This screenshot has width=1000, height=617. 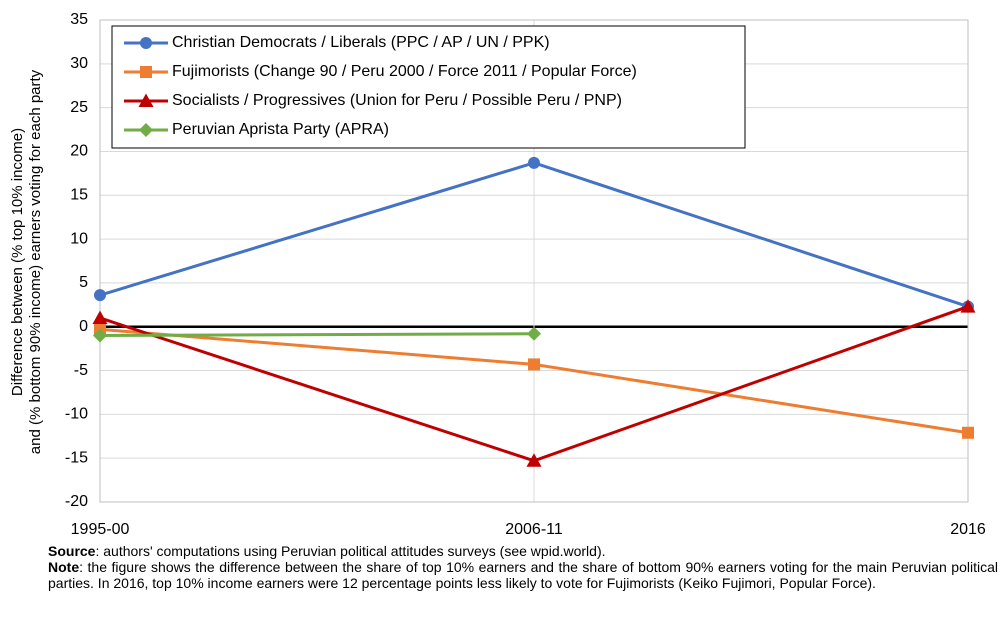 I want to click on legend-box, so click(x=428, y=87).